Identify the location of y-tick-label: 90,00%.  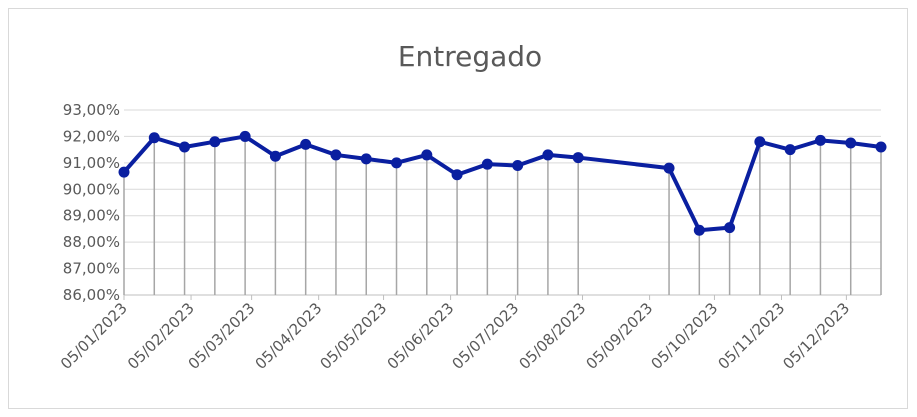
(91, 189).